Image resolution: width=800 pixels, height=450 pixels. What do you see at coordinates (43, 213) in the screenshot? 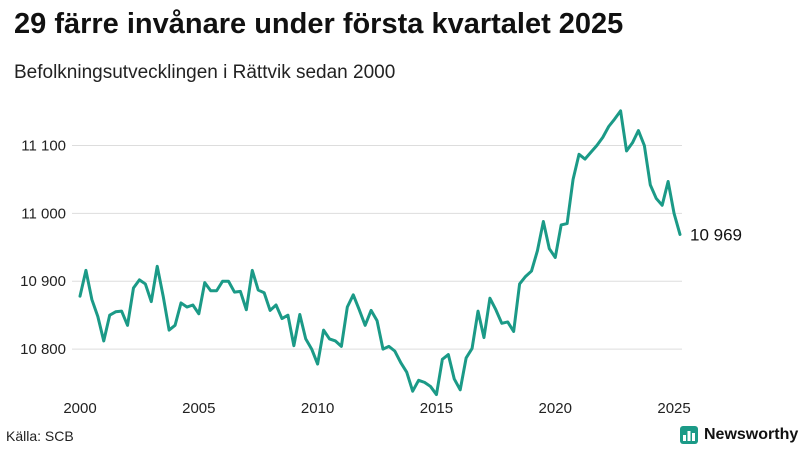
I see `y-tick-label: 11 000` at bounding box center [43, 213].